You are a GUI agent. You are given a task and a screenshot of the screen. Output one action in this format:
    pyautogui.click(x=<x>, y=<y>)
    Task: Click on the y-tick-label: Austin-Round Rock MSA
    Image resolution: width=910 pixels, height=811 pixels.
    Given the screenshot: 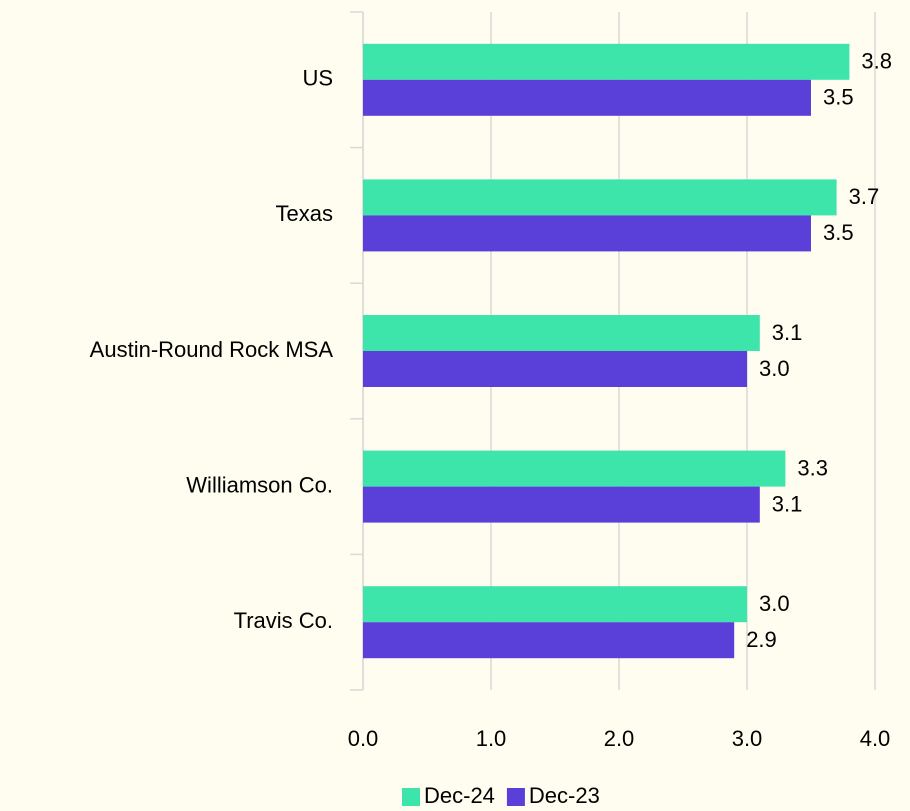 What is the action you would take?
    pyautogui.click(x=212, y=349)
    